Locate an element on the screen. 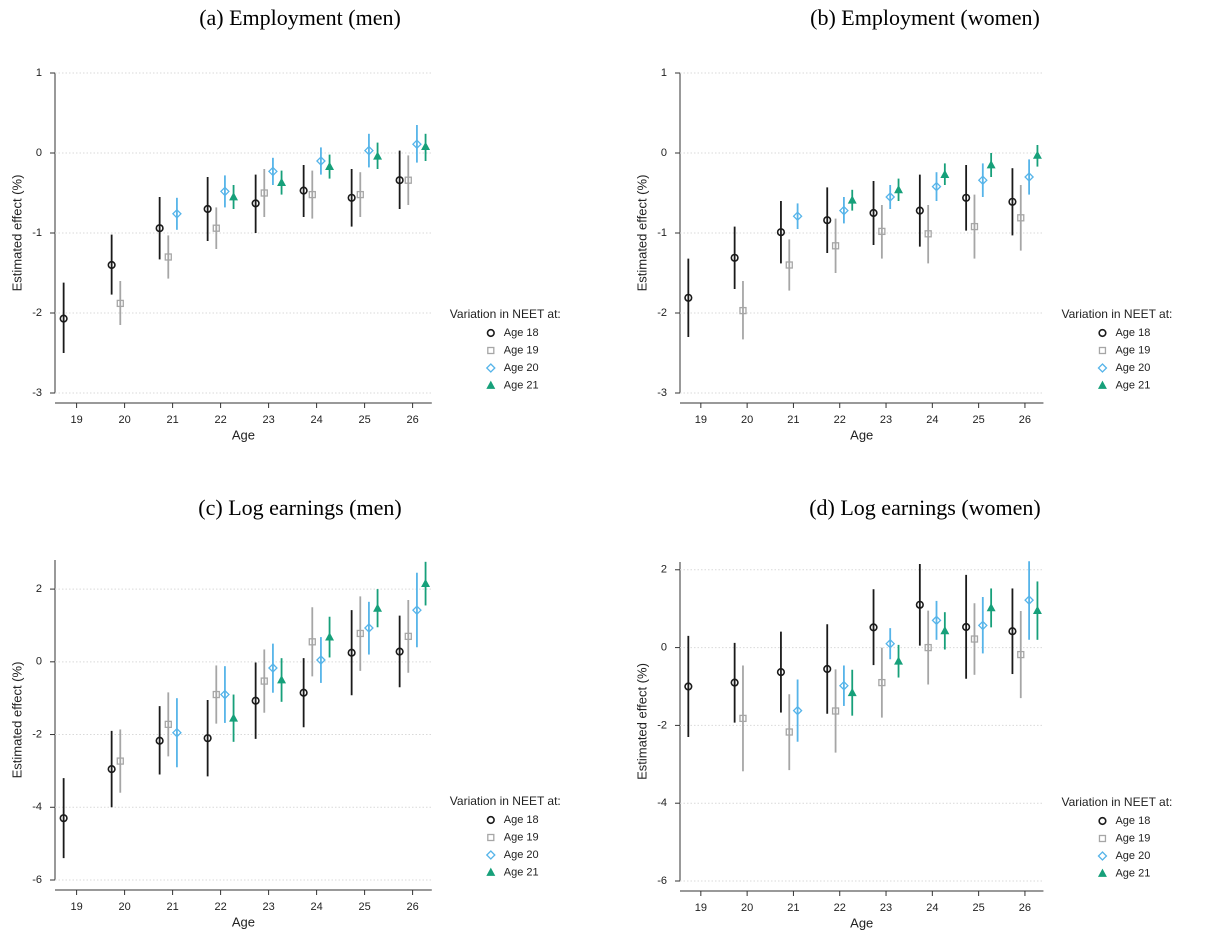 This screenshot has height=936, width=1211. legend-label: Age 18 is located at coordinates (521, 333).